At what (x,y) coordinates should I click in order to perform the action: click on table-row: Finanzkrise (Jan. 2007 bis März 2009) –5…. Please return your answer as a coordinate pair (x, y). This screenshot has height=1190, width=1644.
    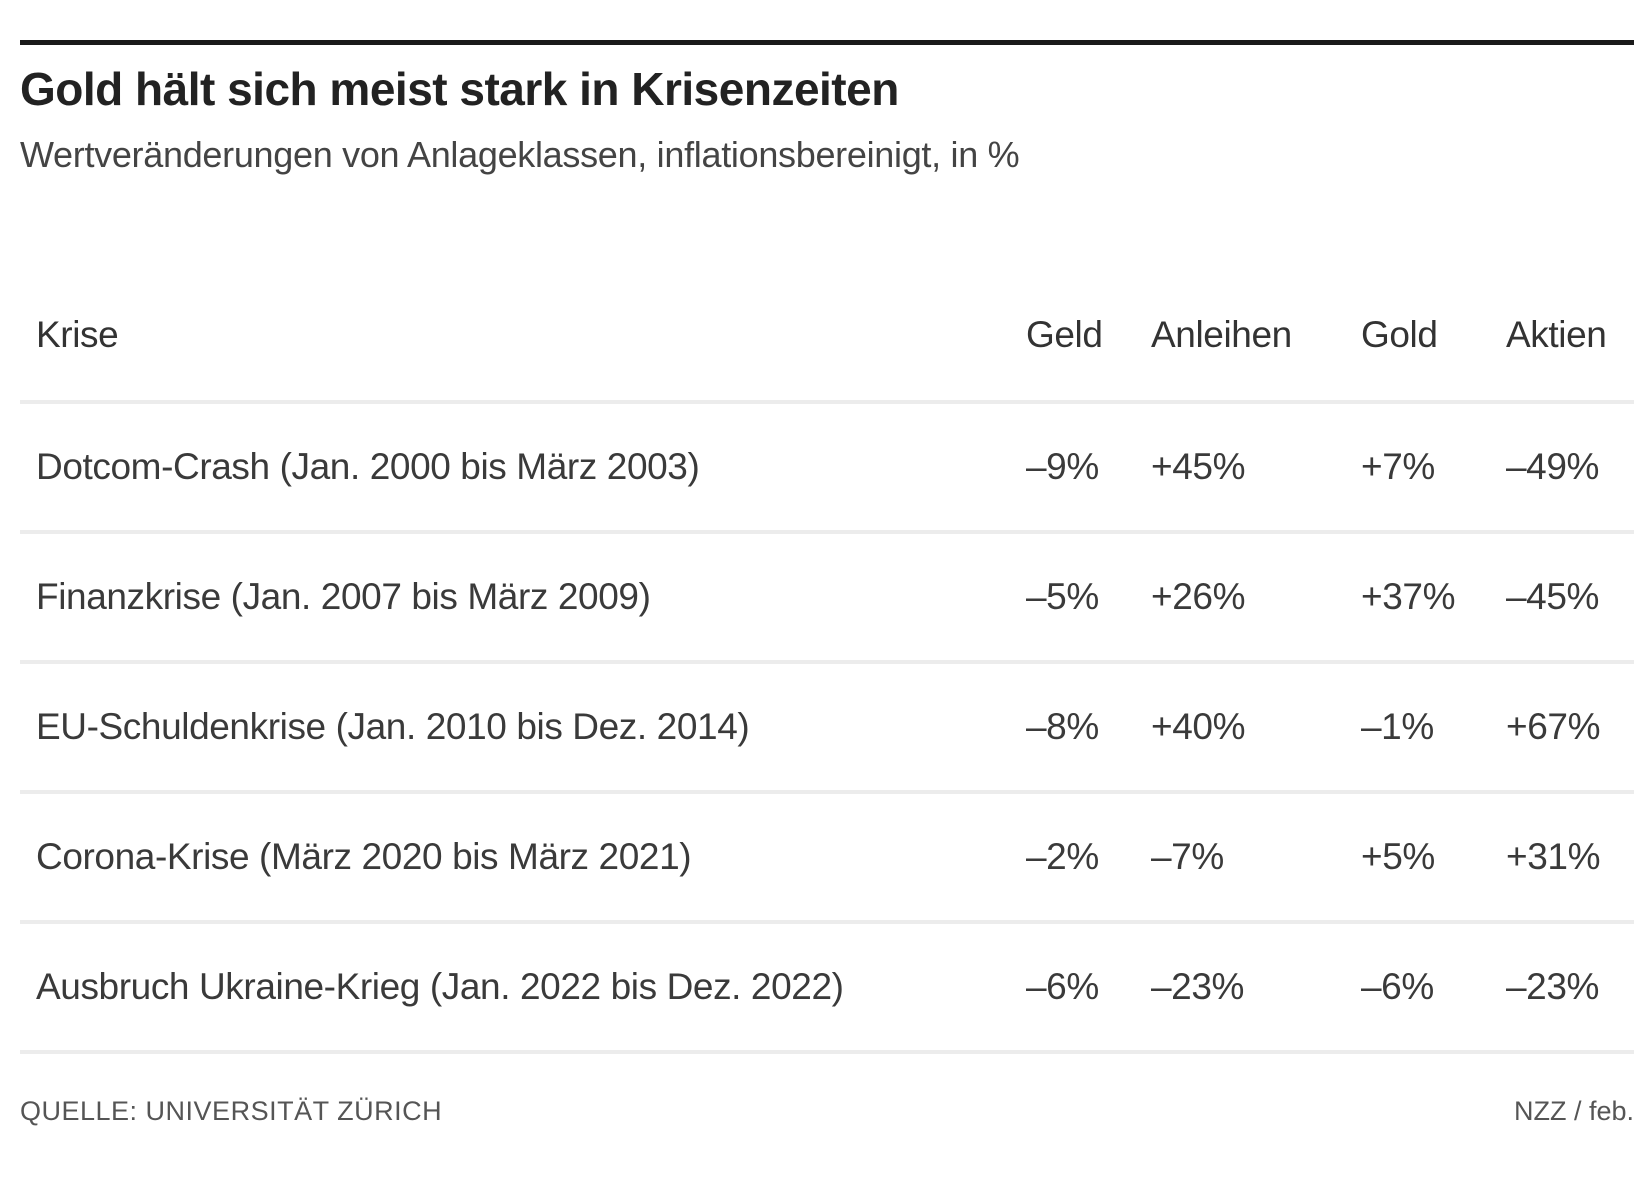
    Looking at the image, I should click on (827, 596).